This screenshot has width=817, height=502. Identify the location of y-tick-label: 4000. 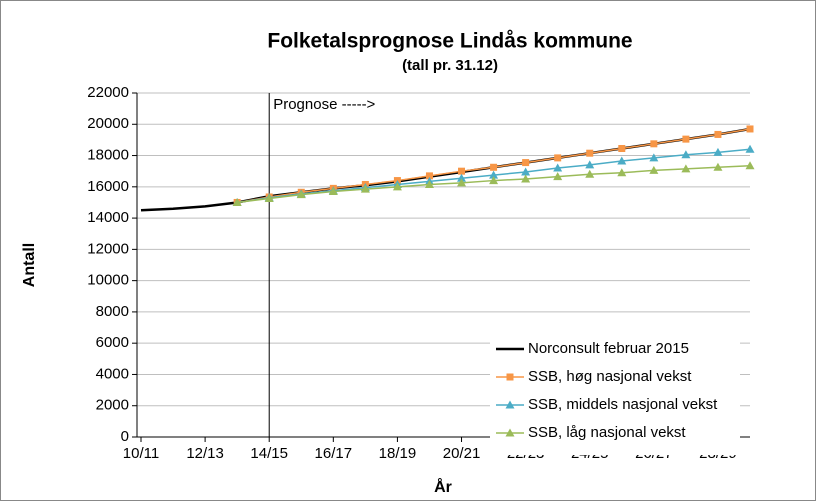
(112, 373).